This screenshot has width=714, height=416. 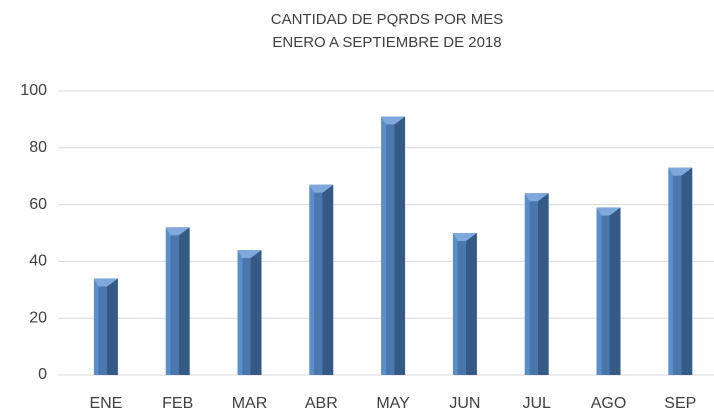 What do you see at coordinates (464, 403) in the screenshot?
I see `x-tick-label: JUN` at bounding box center [464, 403].